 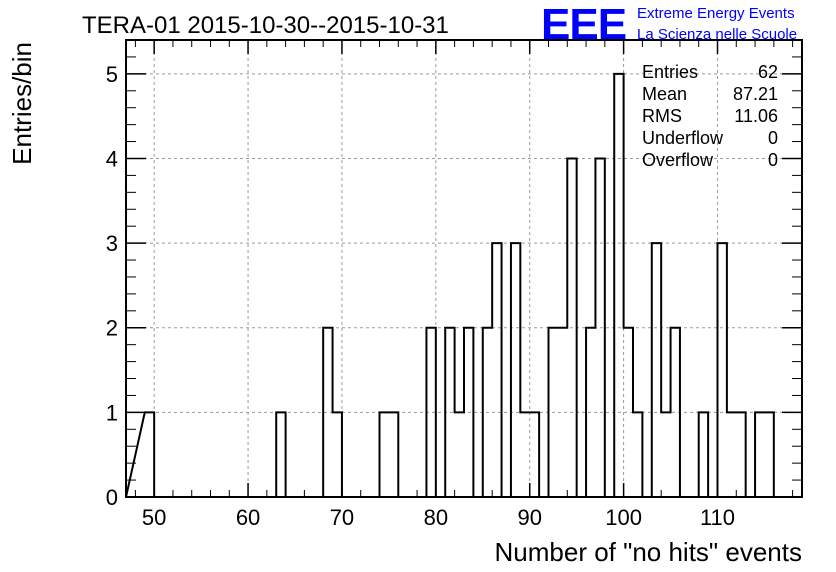 I want to click on y-tick-label: 4, so click(x=112, y=158).